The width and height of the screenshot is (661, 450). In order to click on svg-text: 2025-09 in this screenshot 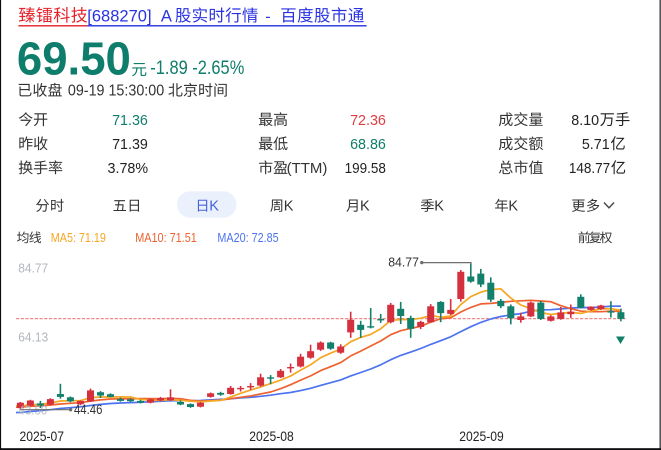, I will do `click(481, 436)`.